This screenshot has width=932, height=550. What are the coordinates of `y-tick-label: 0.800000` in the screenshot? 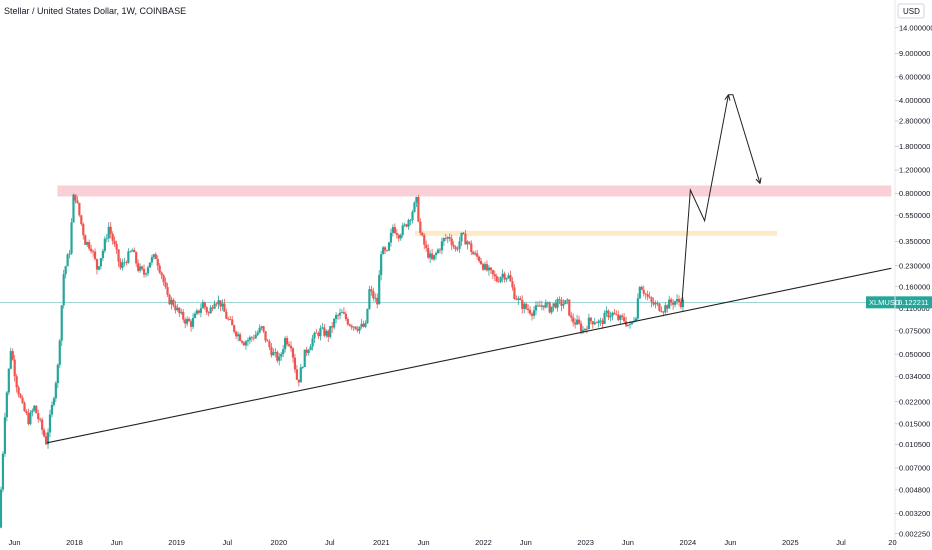 It's located at (914, 193).